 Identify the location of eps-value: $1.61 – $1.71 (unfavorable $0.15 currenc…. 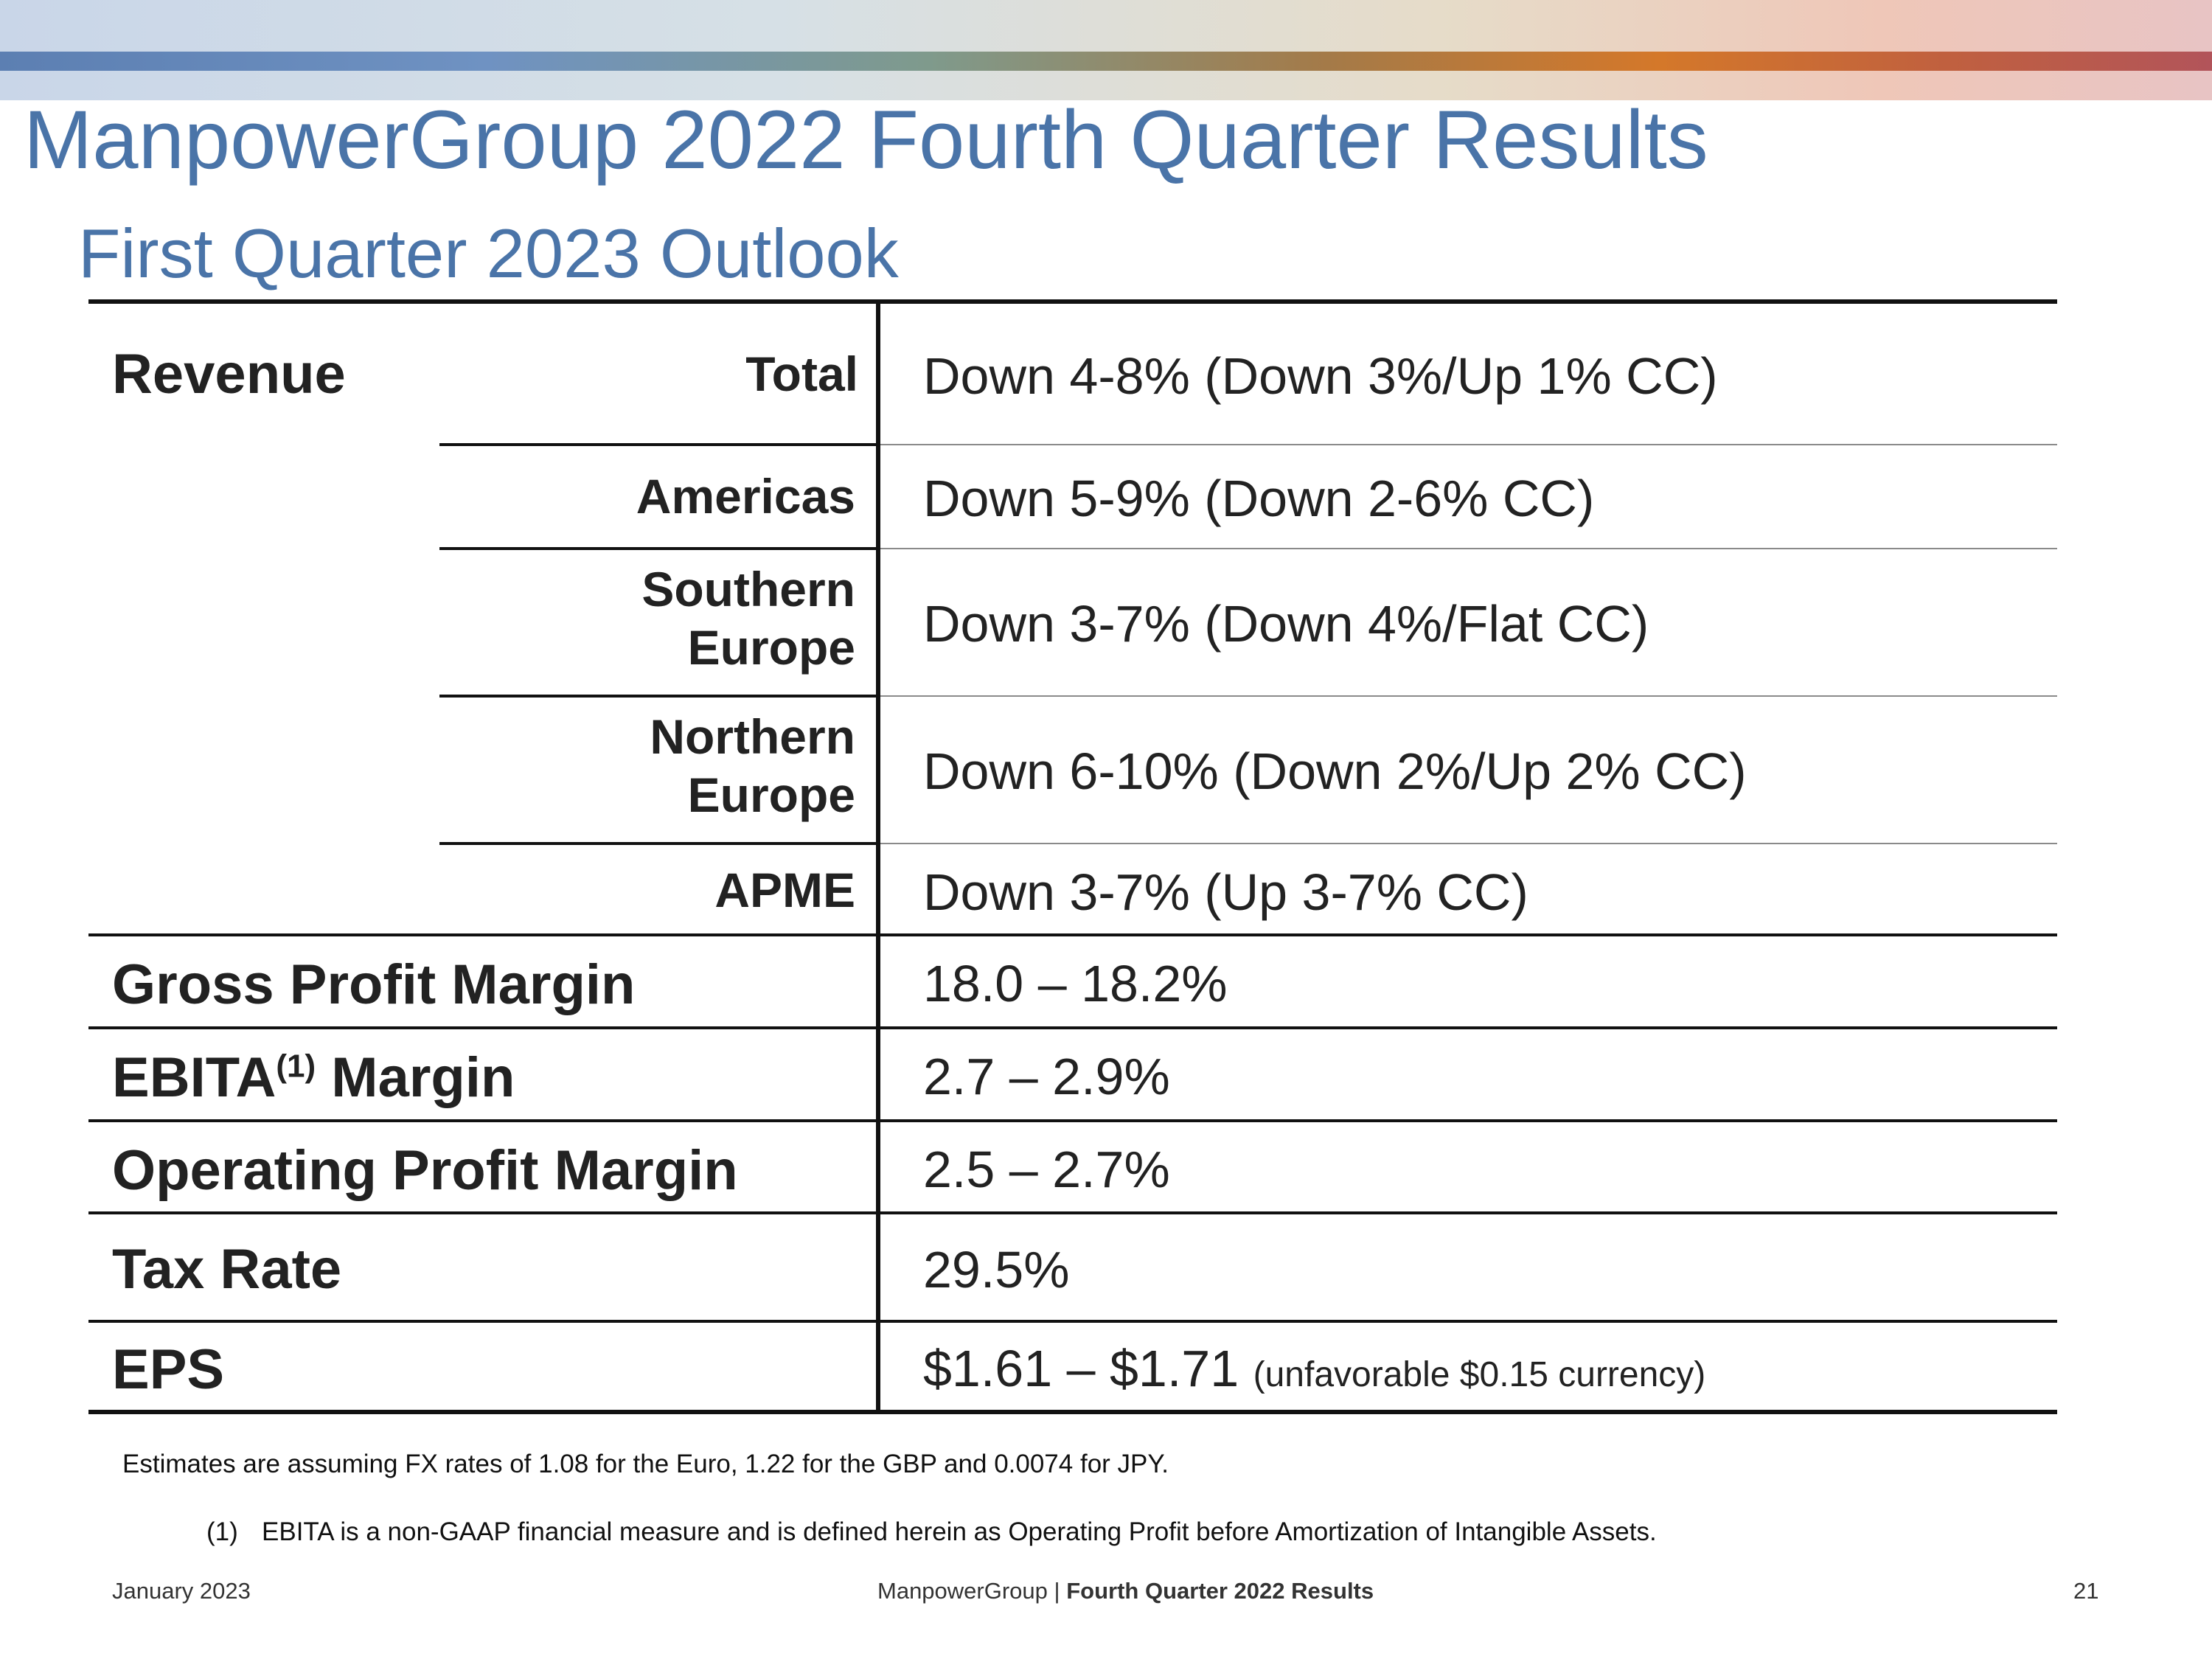
(1314, 1368).